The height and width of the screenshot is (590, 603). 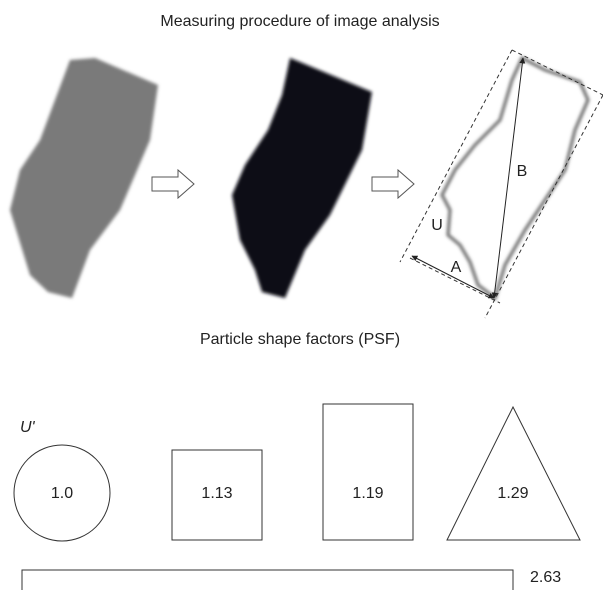 I want to click on axis-label: U', so click(x=28, y=427).